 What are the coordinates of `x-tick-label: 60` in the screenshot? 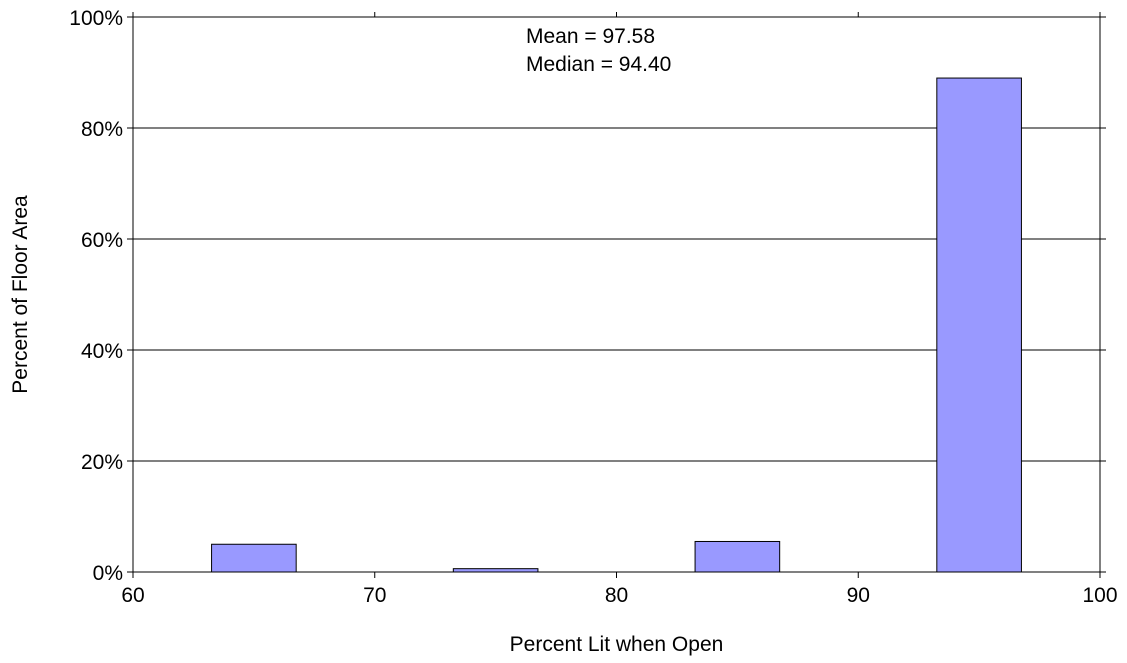 It's located at (132, 595).